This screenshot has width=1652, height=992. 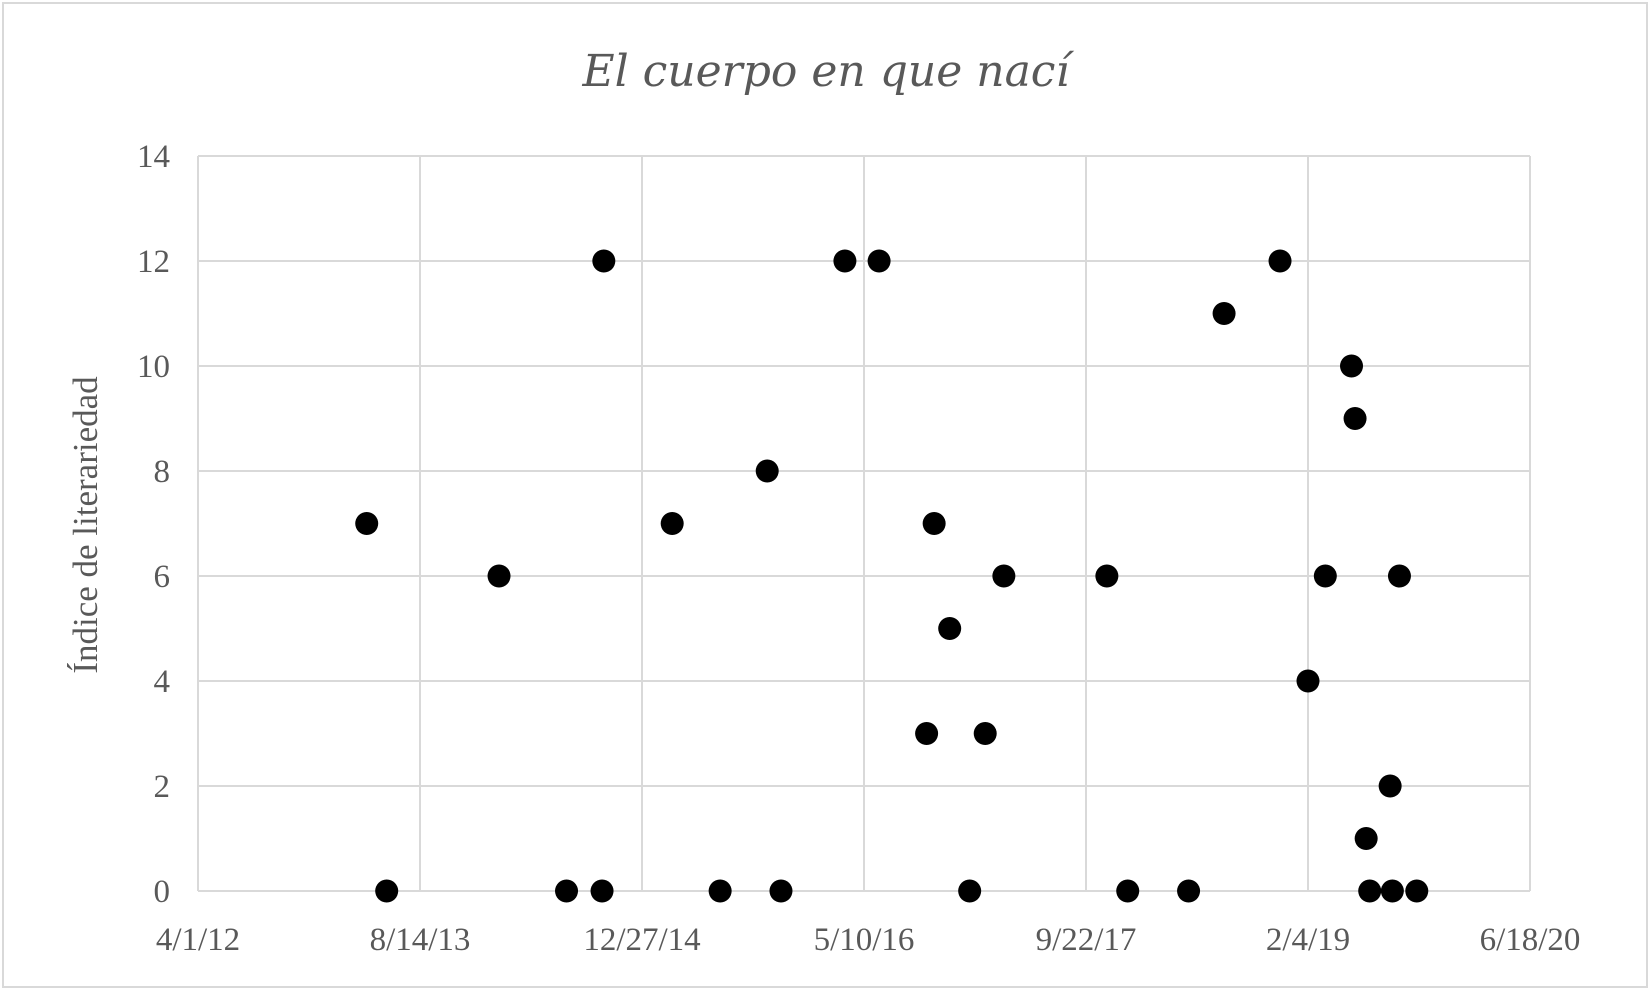 I want to click on x-tick-label: 2/4/19, so click(x=1308, y=940).